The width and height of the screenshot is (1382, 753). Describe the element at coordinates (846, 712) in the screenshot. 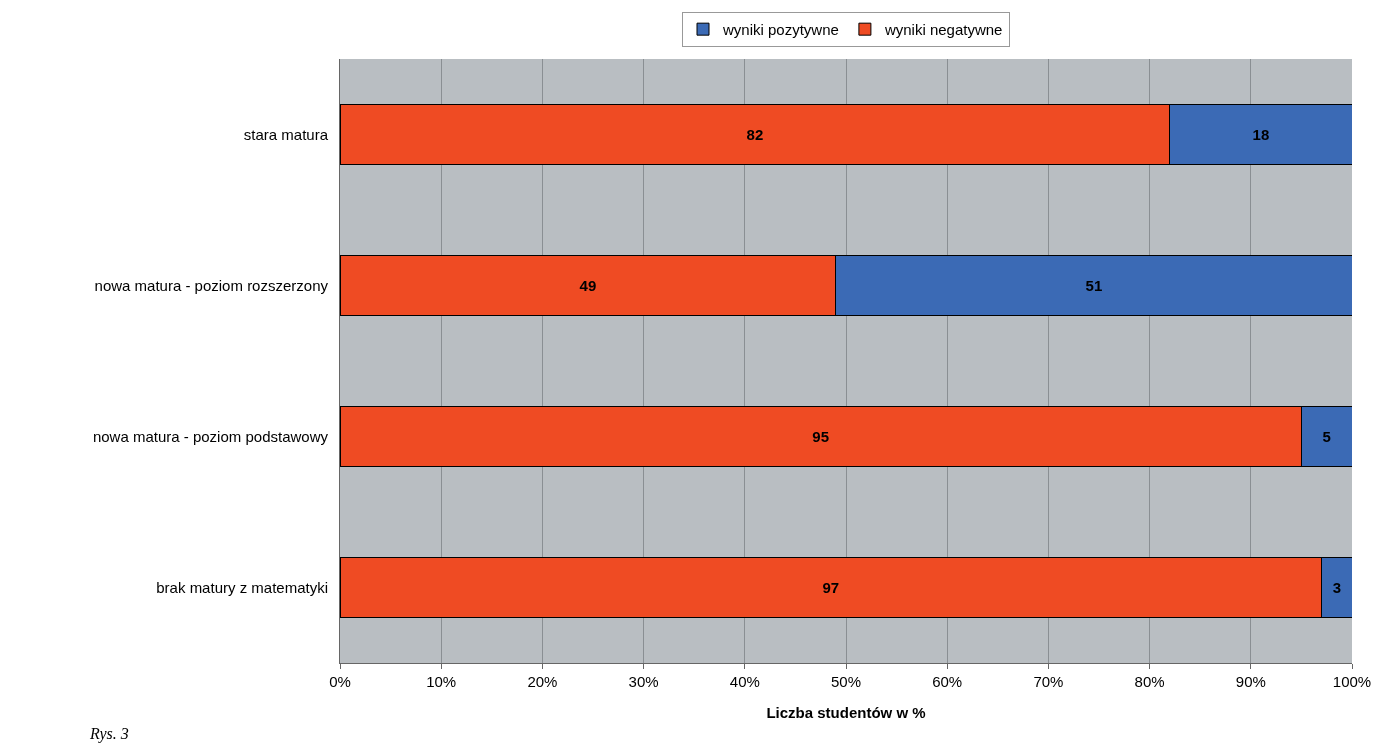

I see `x-axis-title: Liczba studentów w %` at that location.